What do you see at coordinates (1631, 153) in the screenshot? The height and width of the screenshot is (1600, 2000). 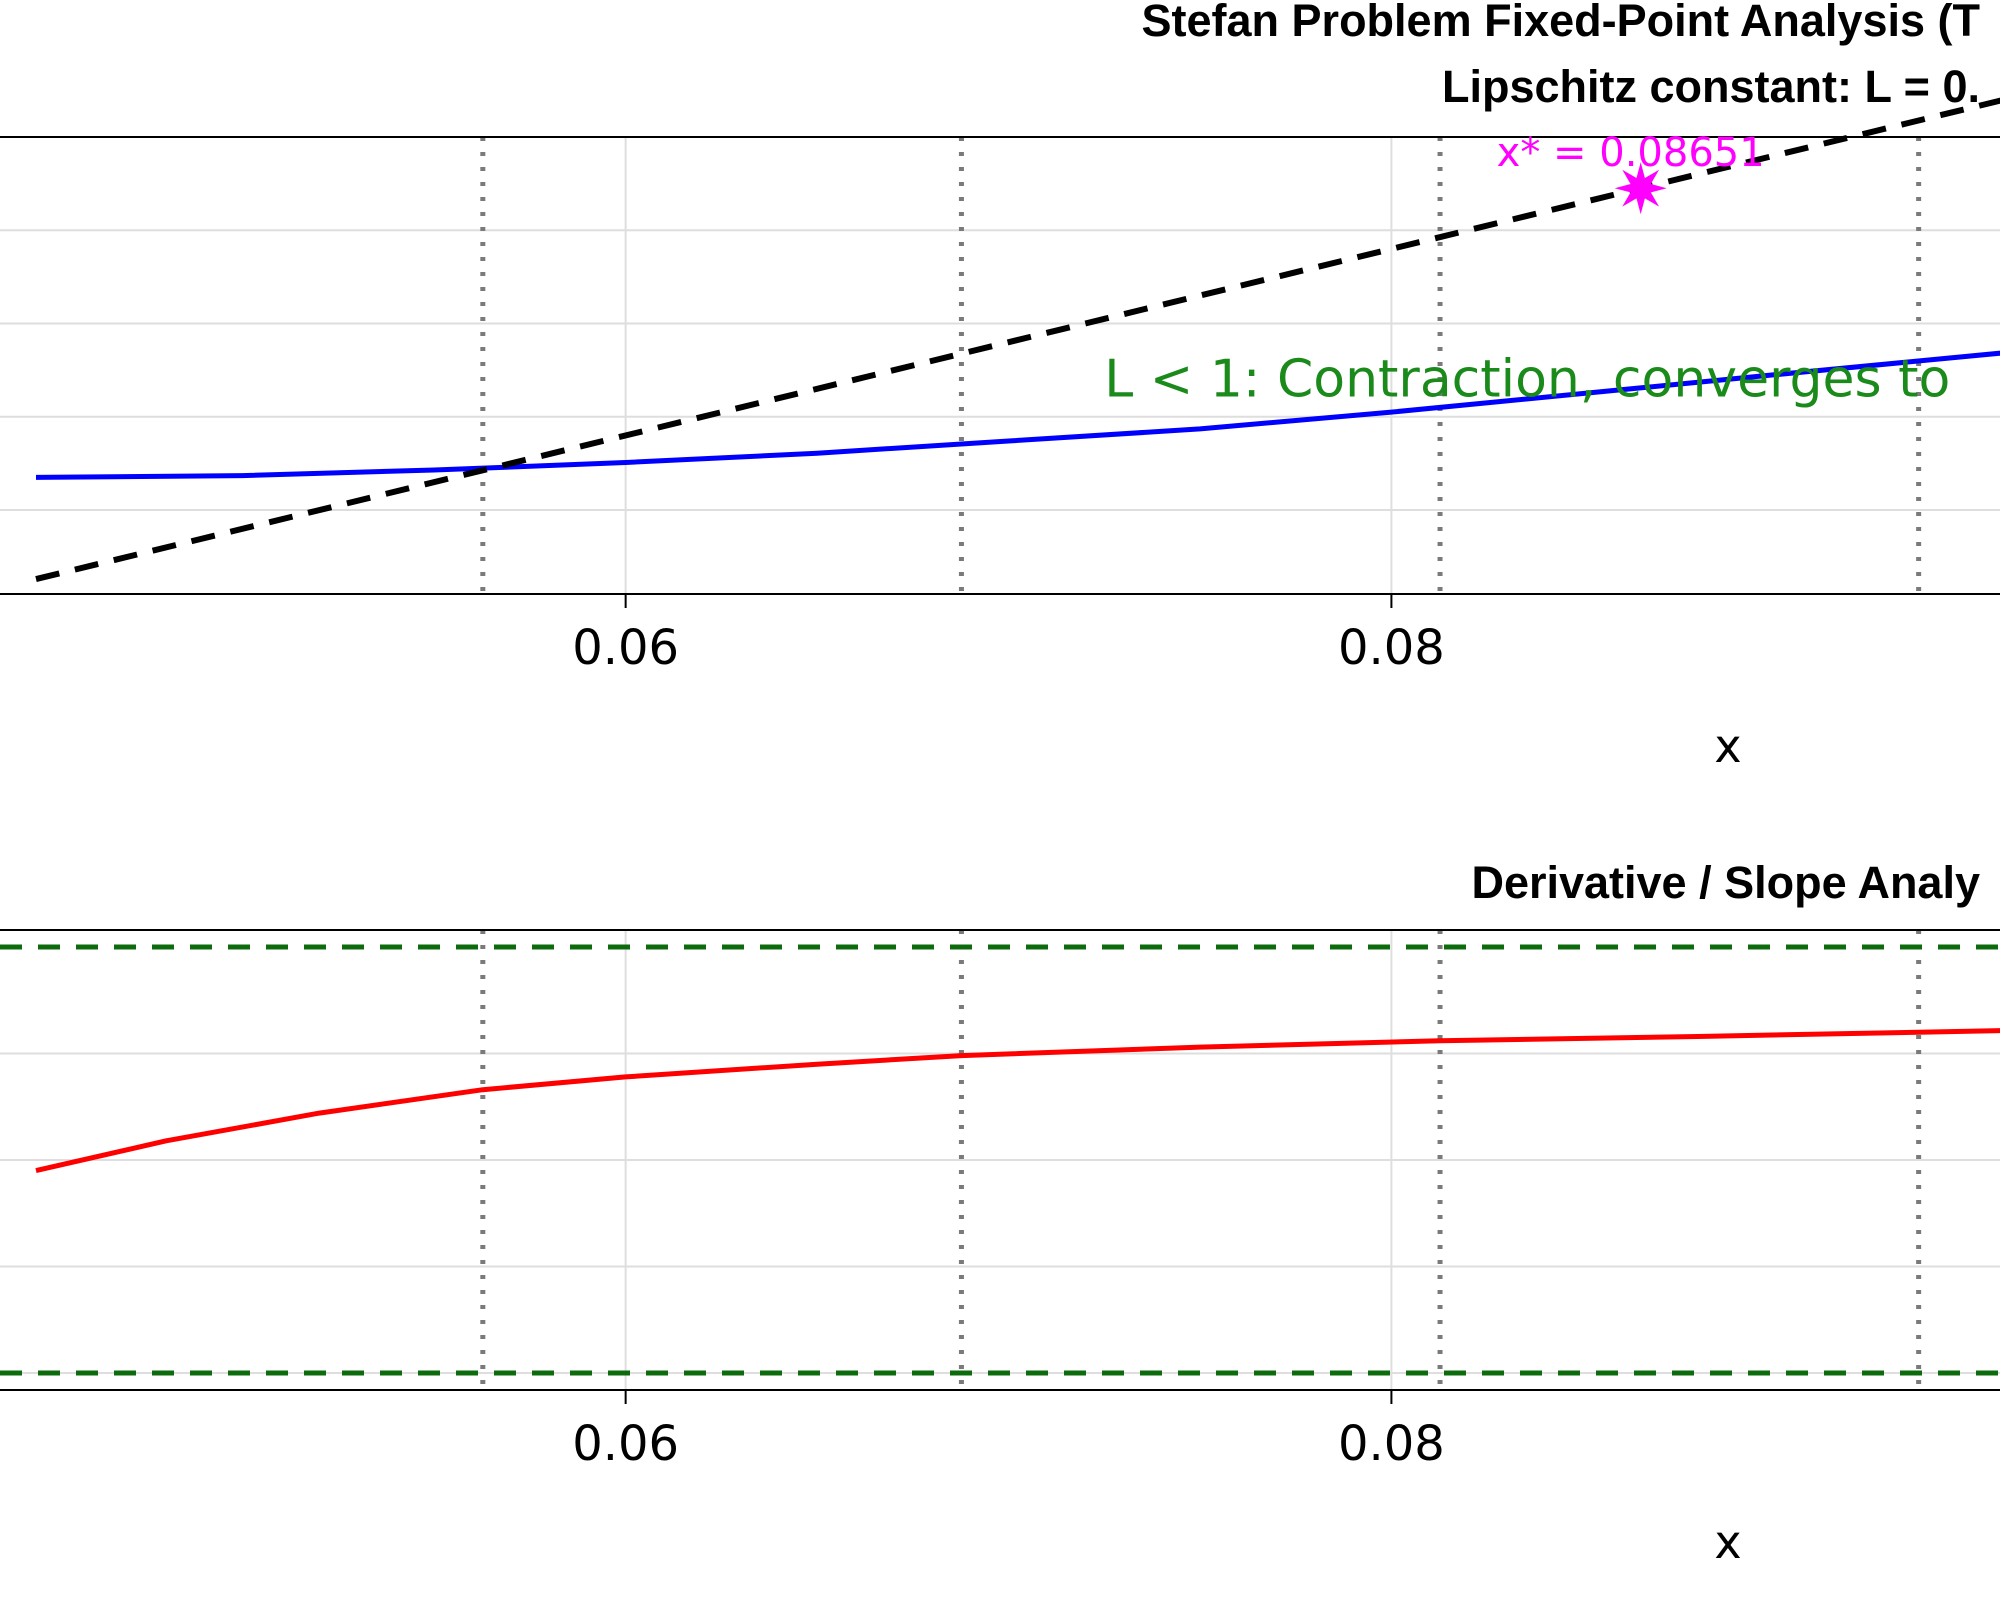 I see `fixed-point-label: x* = 0.08651` at bounding box center [1631, 153].